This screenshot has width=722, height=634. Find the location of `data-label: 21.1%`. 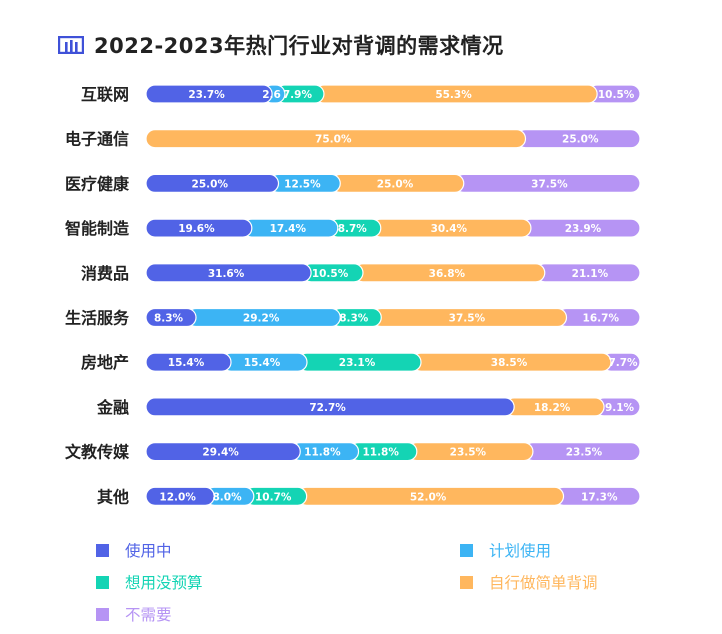

data-label: 21.1% is located at coordinates (590, 274).